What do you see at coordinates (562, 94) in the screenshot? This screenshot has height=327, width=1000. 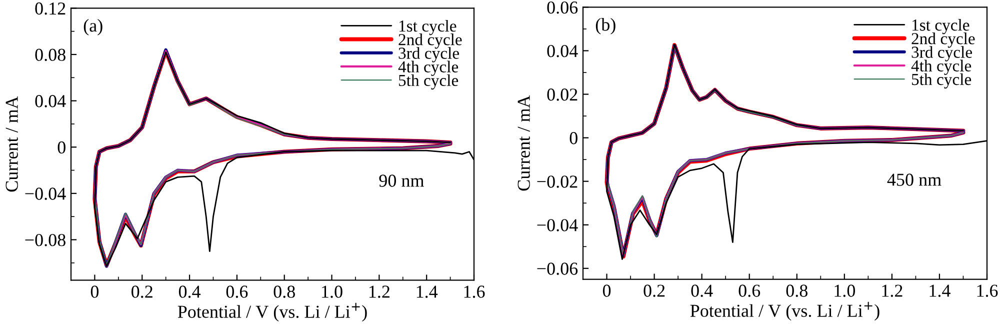 I see `y-tick-label: 0.02` at bounding box center [562, 94].